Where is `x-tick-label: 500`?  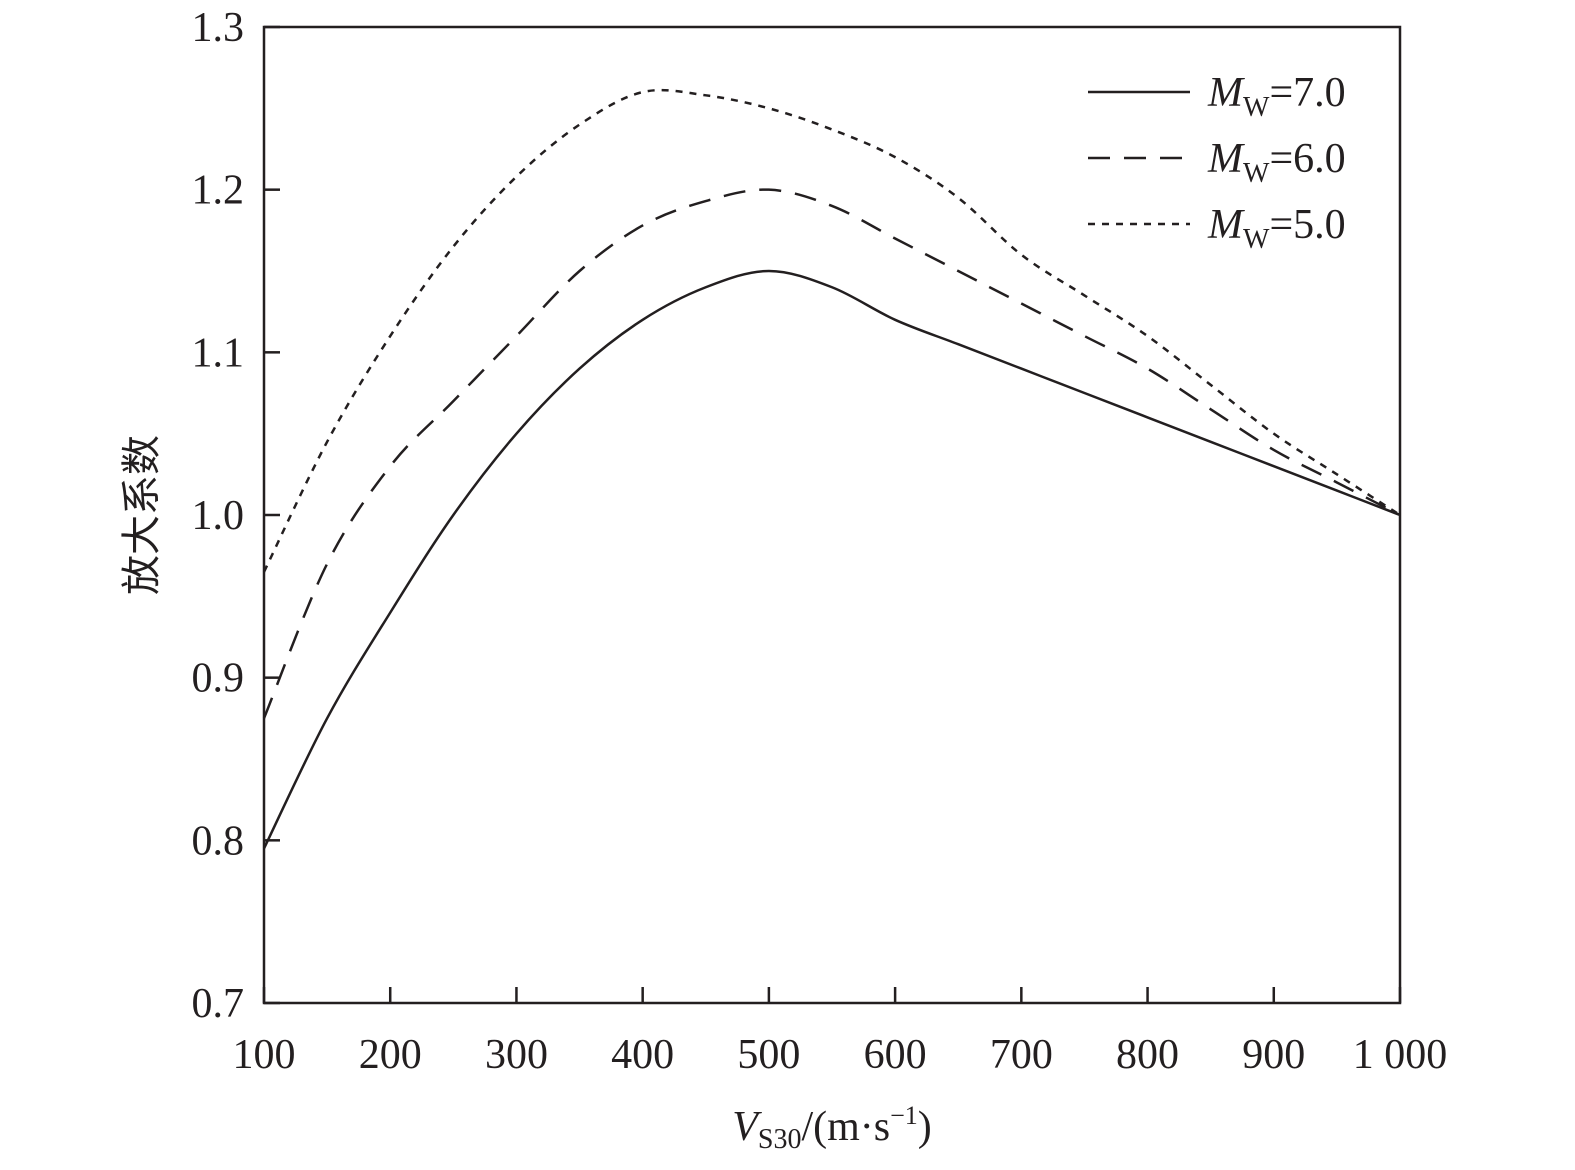 x-tick-label: 500 is located at coordinates (768, 1055).